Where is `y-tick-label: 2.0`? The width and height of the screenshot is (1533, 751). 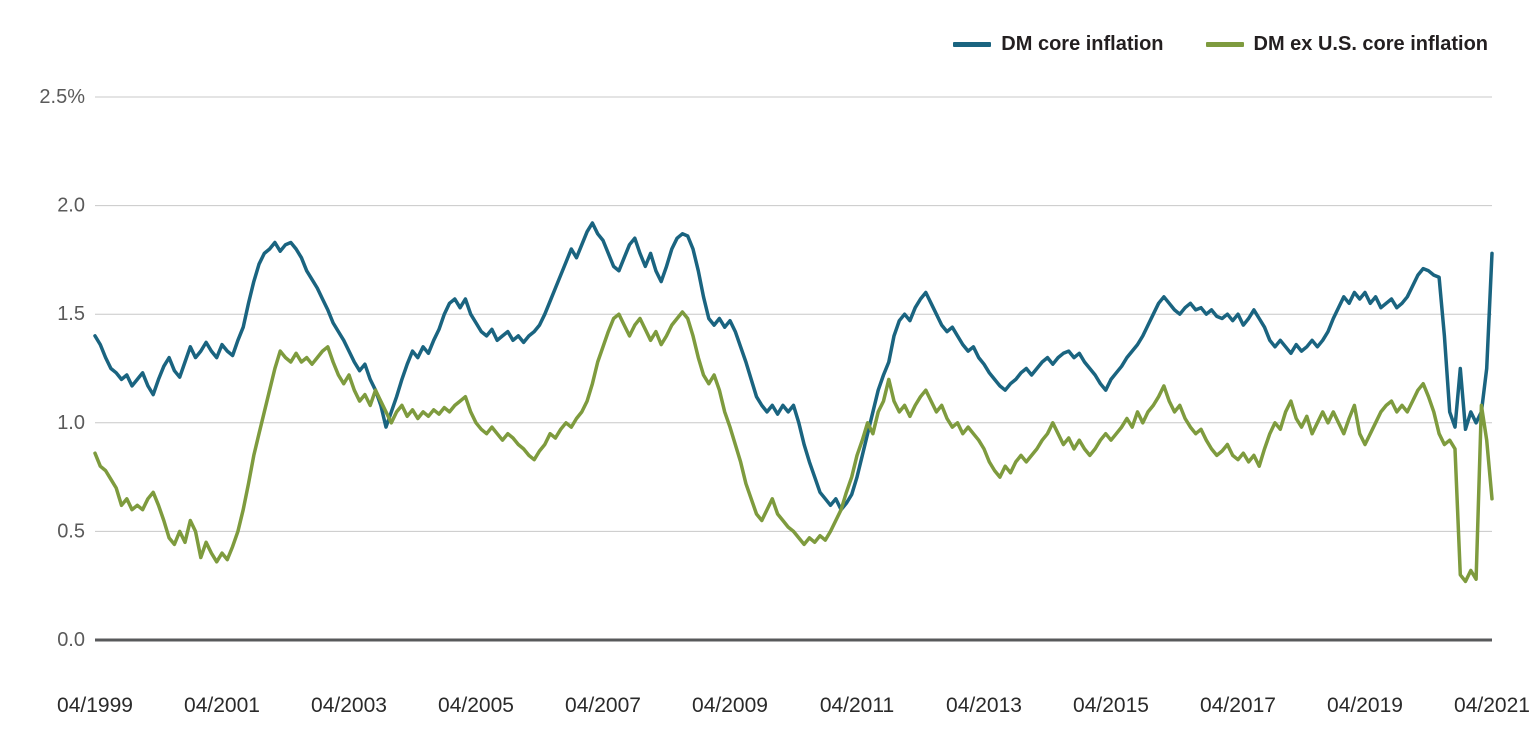 y-tick-label: 2.0 is located at coordinates (71, 206).